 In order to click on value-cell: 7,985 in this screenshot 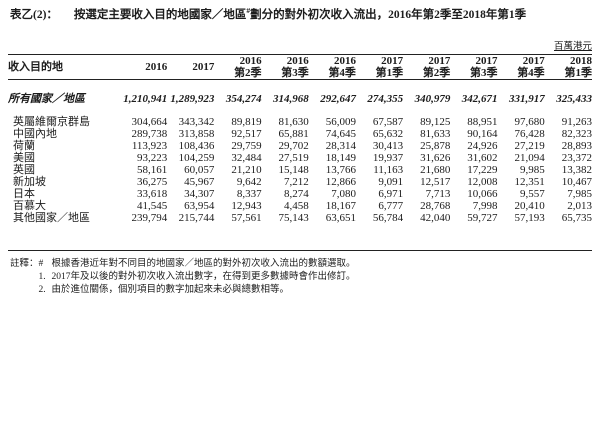, I will do `click(579, 194)`.